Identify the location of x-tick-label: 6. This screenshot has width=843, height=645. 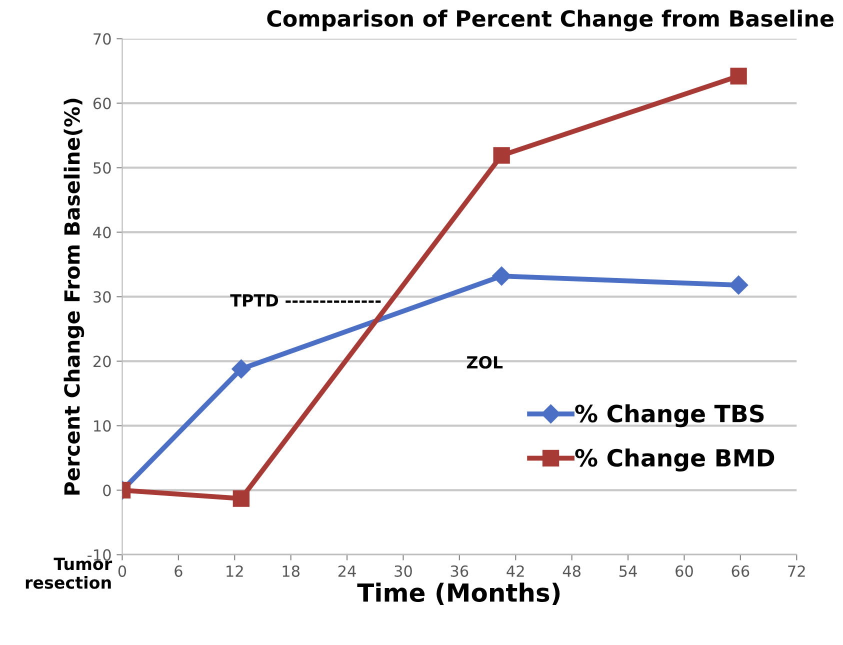
(178, 571).